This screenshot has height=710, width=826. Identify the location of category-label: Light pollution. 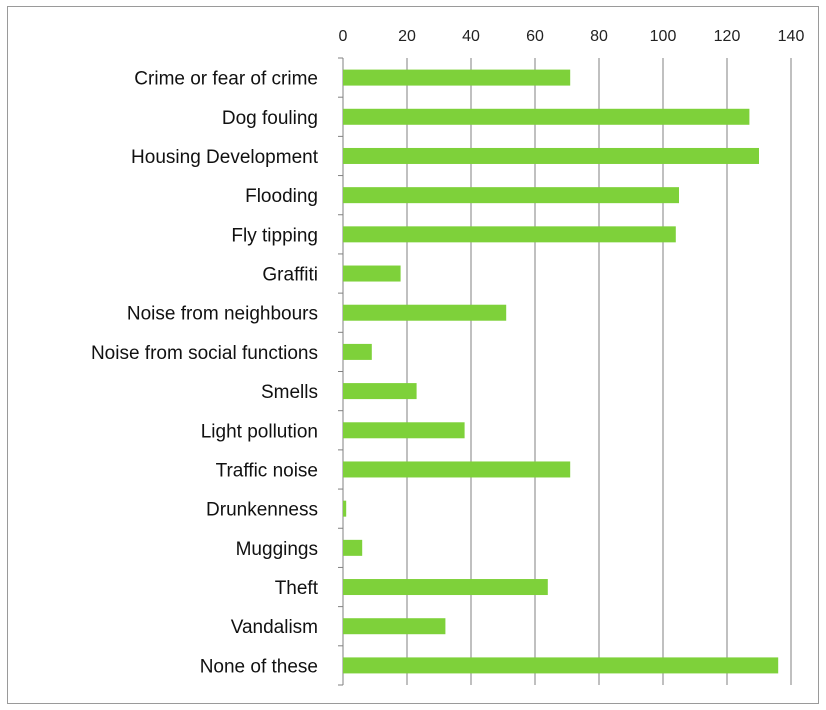
(259, 431).